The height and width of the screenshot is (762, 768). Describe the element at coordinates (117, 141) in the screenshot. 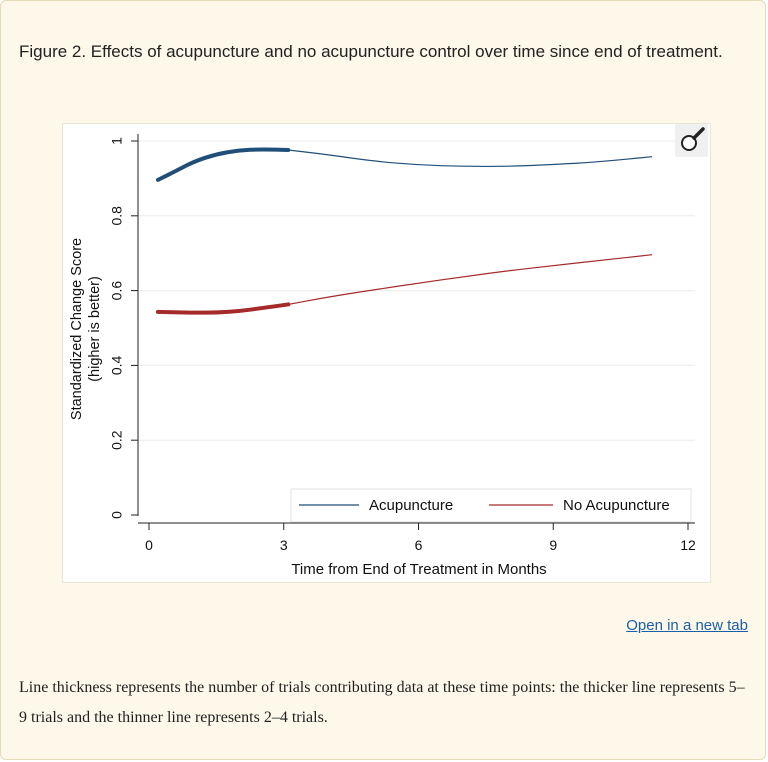

I see `y-tick-label: 1` at that location.